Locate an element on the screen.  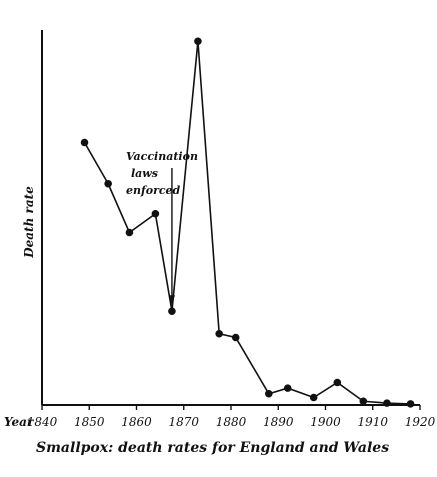
x-axis-title: Year is located at coordinates (19, 422).